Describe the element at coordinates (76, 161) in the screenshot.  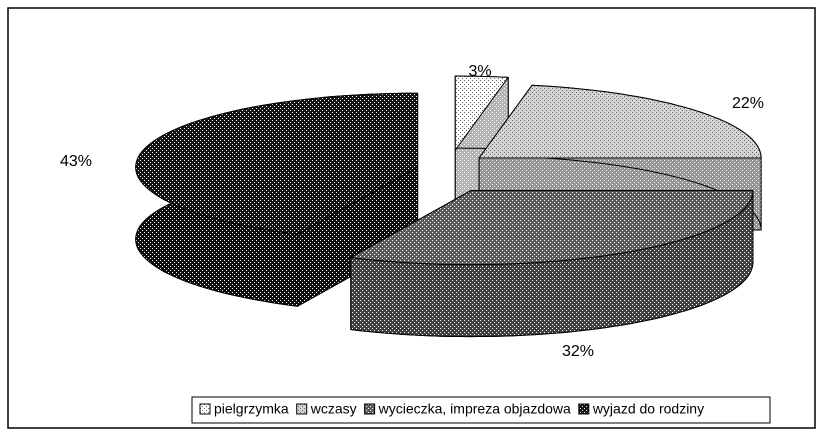
I see `data-label: 43%` at that location.